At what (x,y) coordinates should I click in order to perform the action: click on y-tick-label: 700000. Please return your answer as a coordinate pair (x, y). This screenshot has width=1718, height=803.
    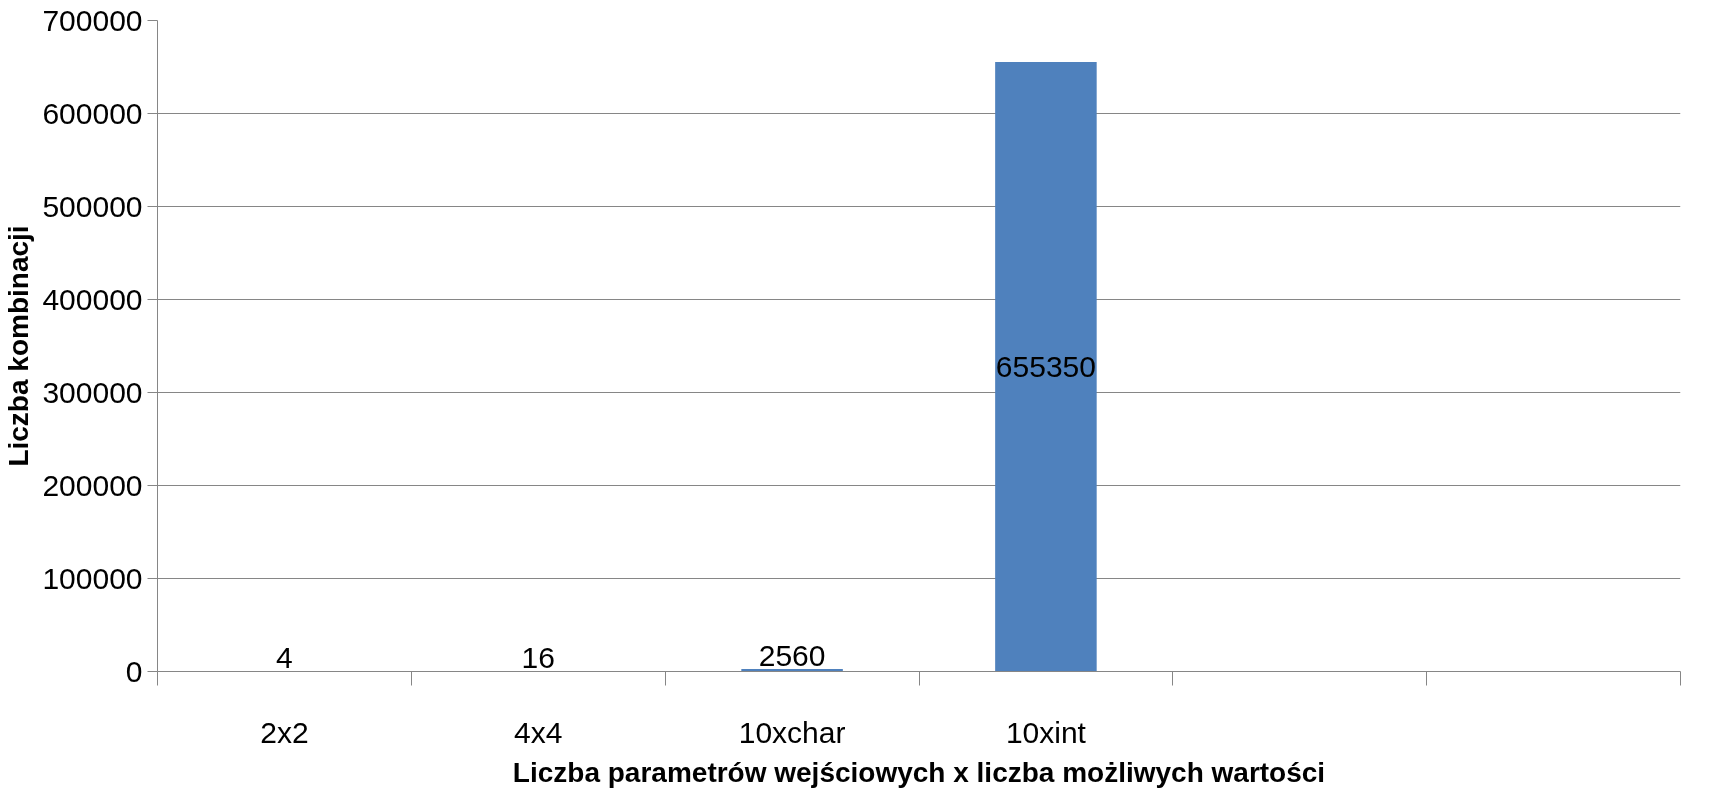
    Looking at the image, I should click on (92, 20).